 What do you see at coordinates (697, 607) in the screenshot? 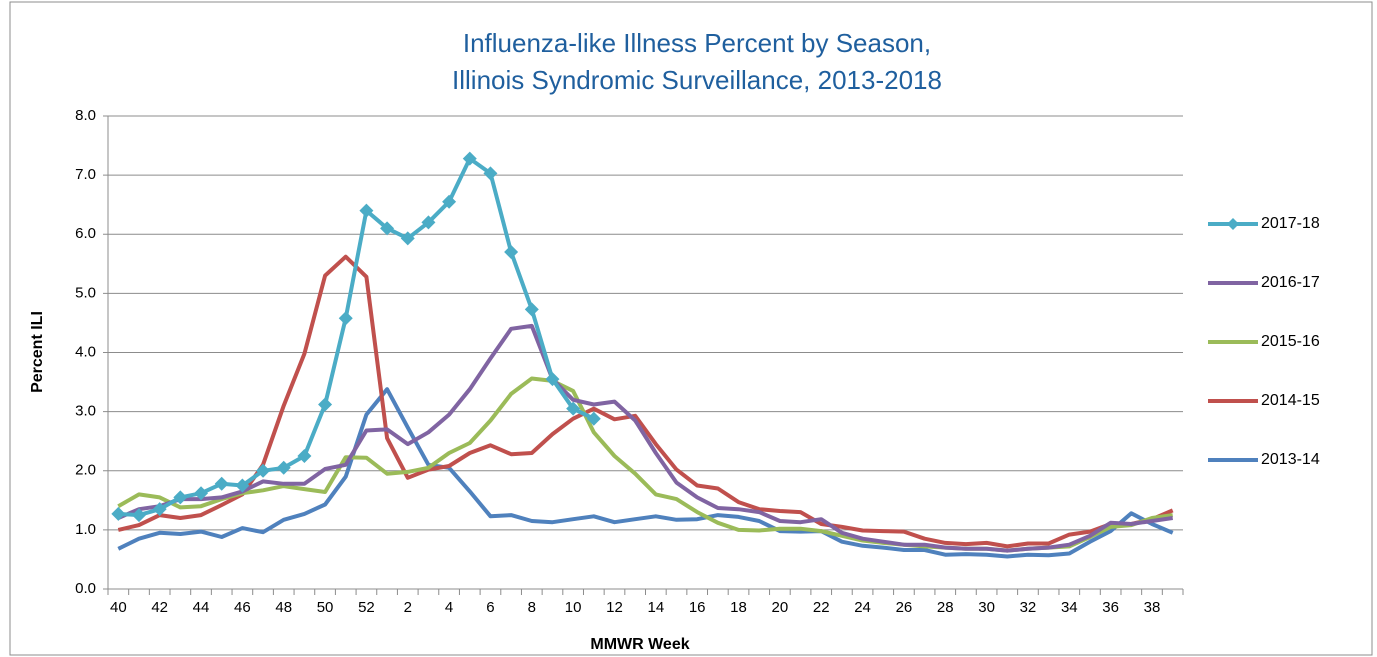
I see `x-tick-label: 16` at bounding box center [697, 607].